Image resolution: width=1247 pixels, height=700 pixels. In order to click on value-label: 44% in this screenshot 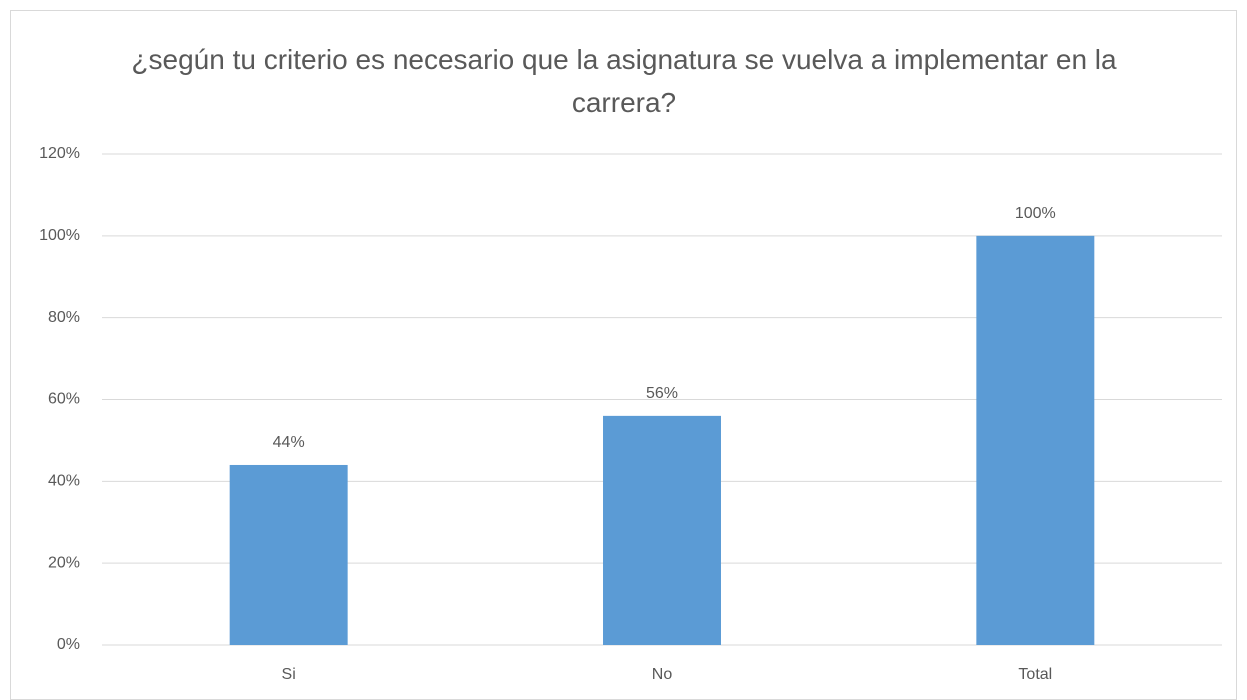, I will do `click(289, 442)`.